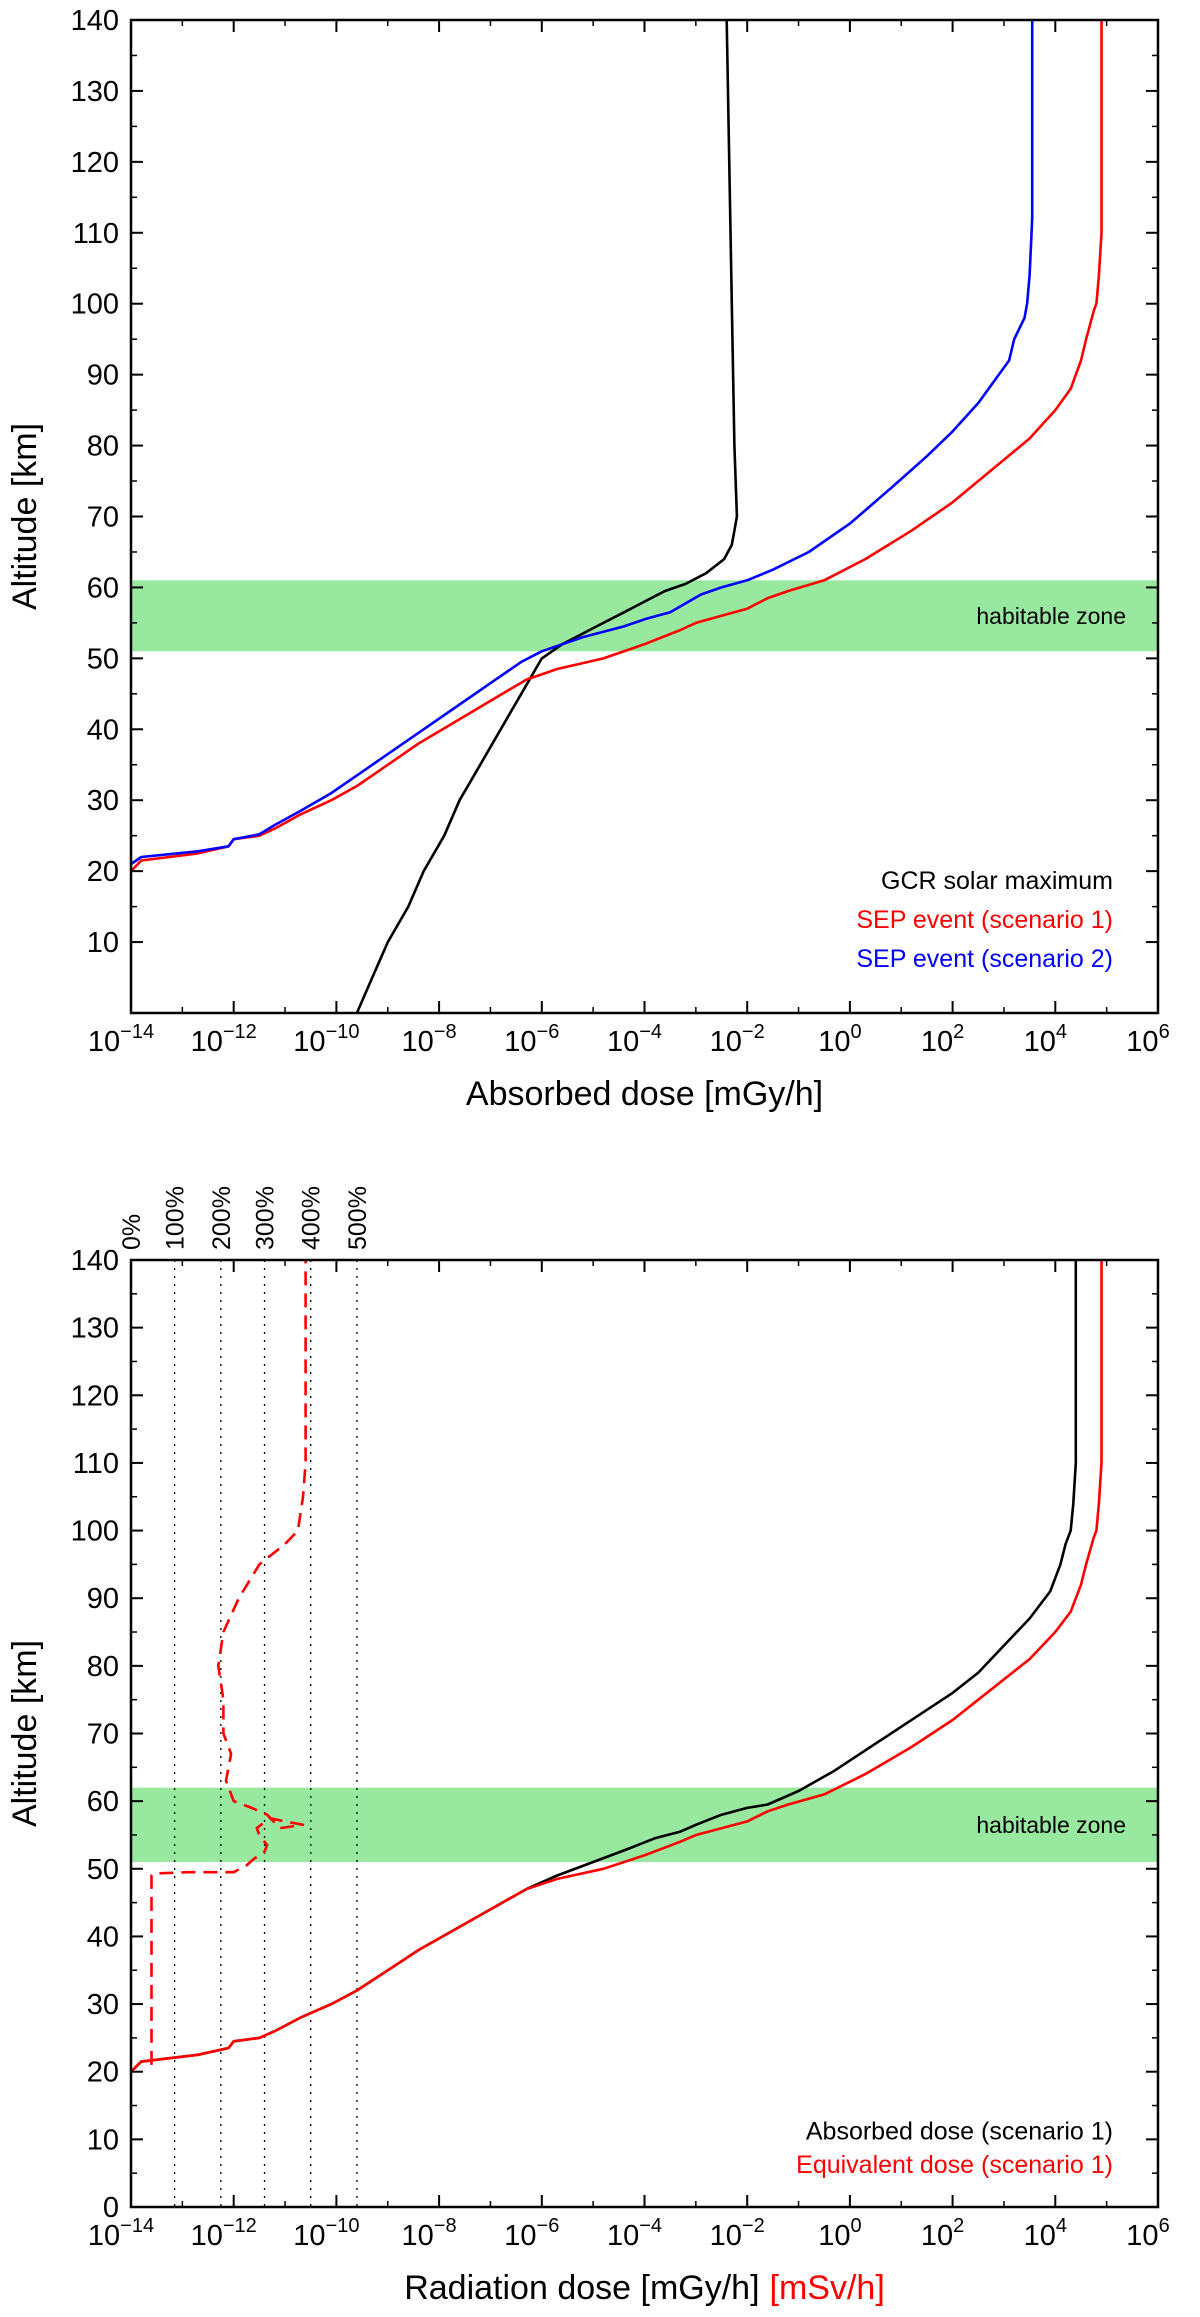  Describe the element at coordinates (581, 2288) in the screenshot. I see `x-axis-label-main: Radiation dose [mGy/h]` at that location.